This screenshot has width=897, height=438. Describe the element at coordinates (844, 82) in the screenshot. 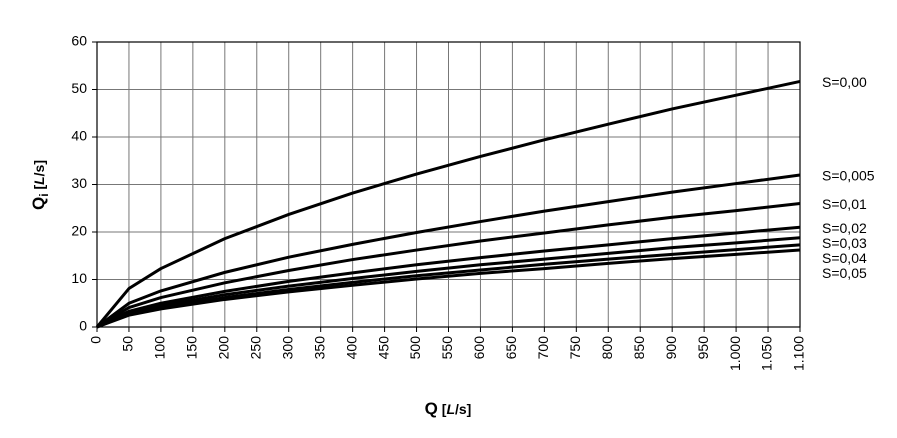

I see `legend-label: S=0,00` at that location.